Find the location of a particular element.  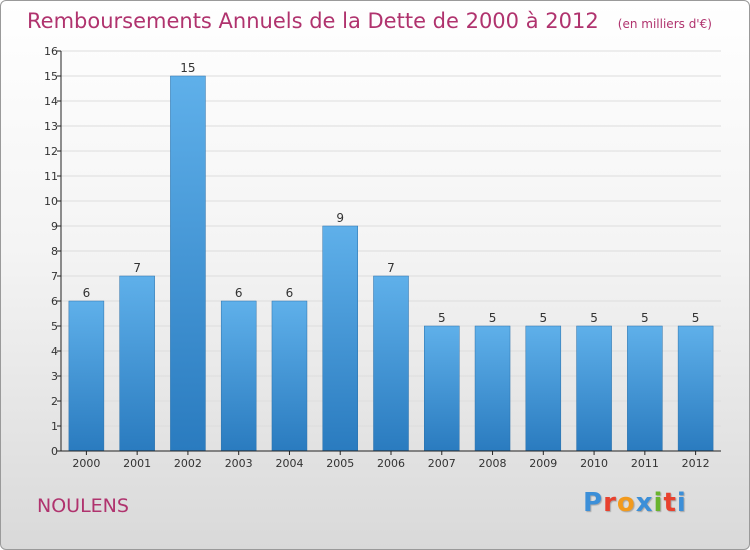

y-tick-label: 1 is located at coordinates (54, 426).